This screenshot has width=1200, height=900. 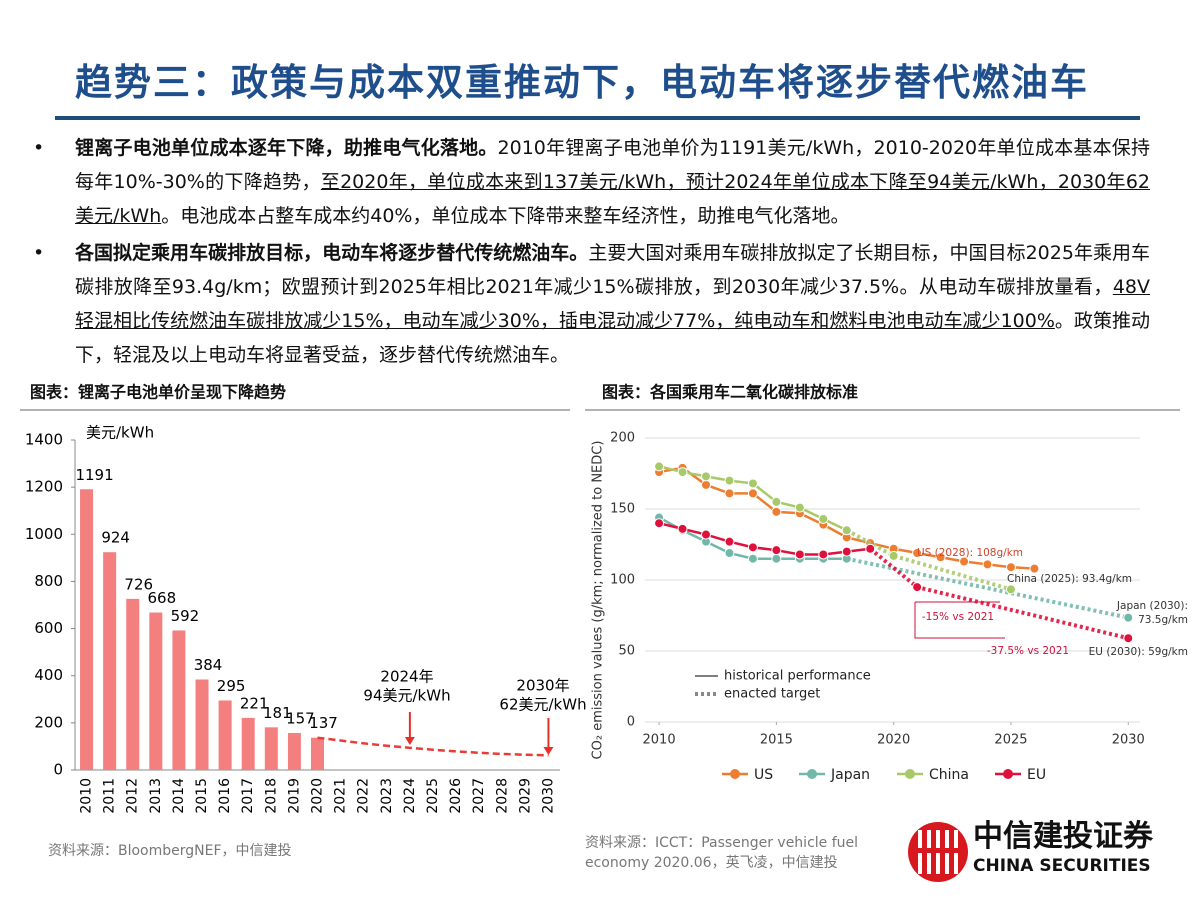 I want to click on x-tick-label: 2018, so click(x=271, y=796).